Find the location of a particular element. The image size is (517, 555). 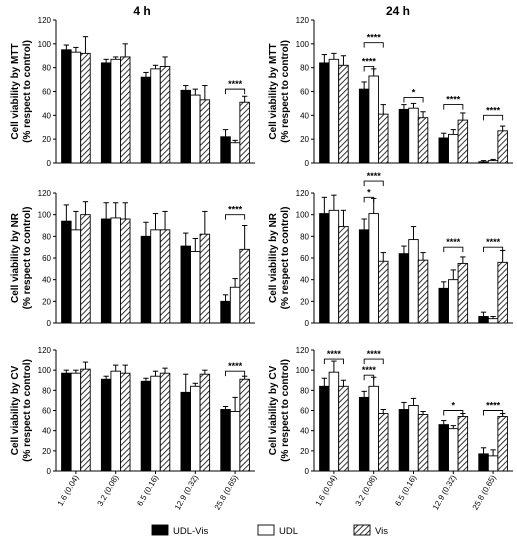

legend: UDL-Vis UDL Vis is located at coordinates (269, 530).